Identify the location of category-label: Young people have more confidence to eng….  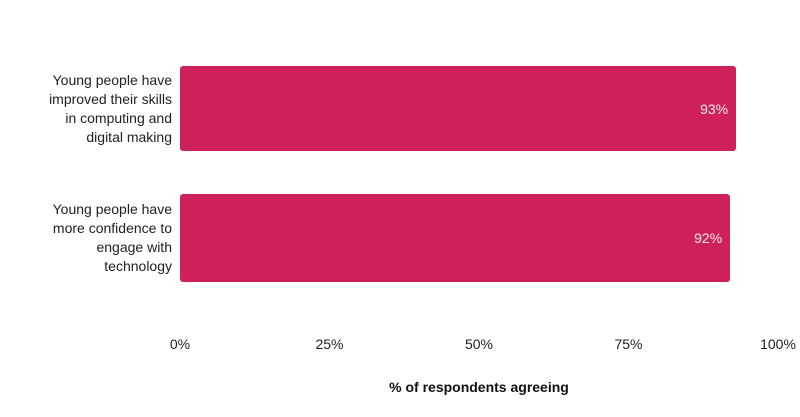
(112, 237).